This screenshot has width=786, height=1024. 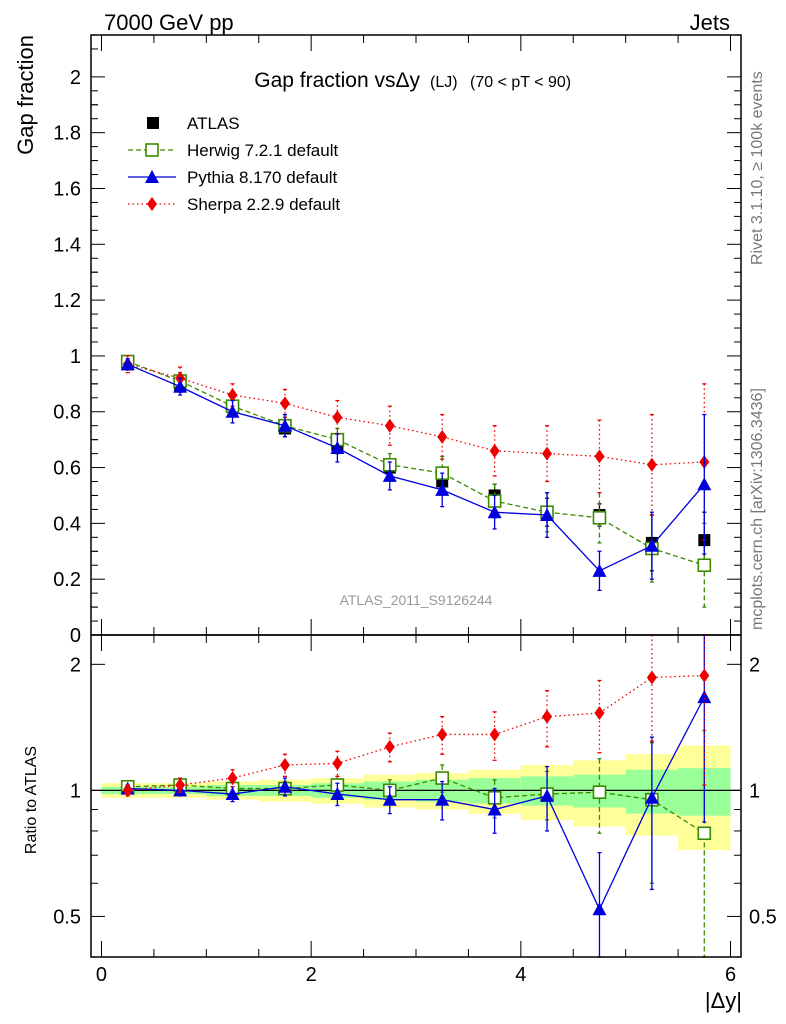 What do you see at coordinates (262, 150) in the screenshot?
I see `legend-herwig-label: Herwig 7.2.1 default` at bounding box center [262, 150].